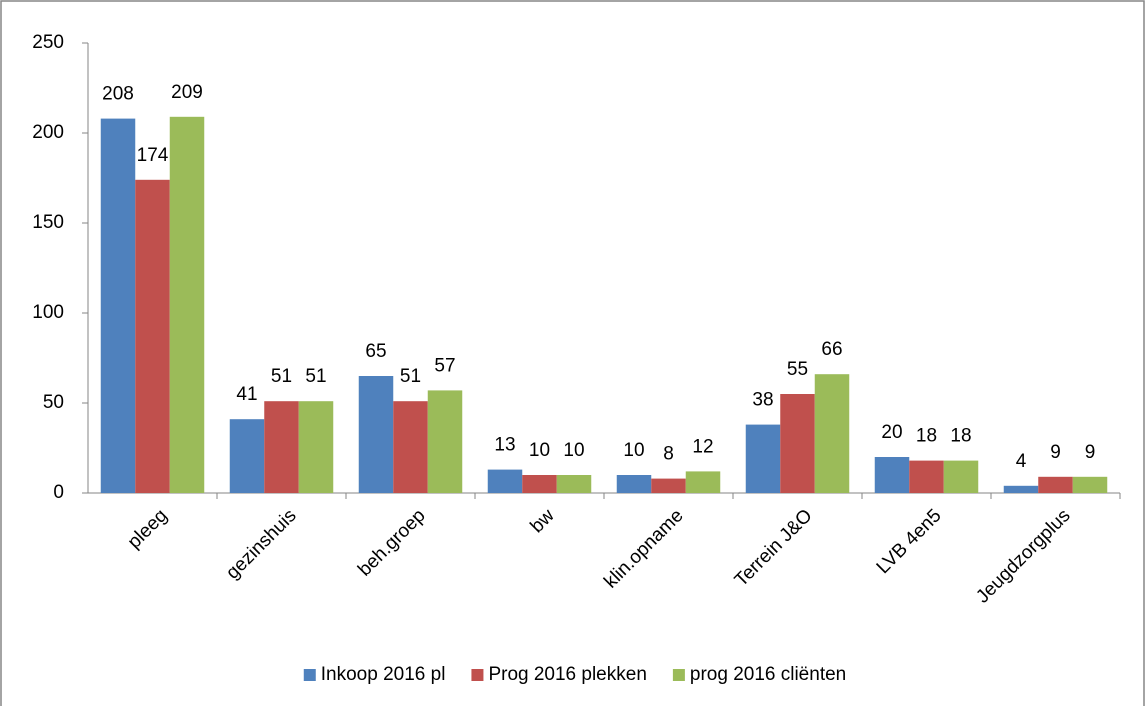 This screenshot has height=706, width=1146. What do you see at coordinates (543, 521) in the screenshot?
I see `x-tick-label: bw` at bounding box center [543, 521].